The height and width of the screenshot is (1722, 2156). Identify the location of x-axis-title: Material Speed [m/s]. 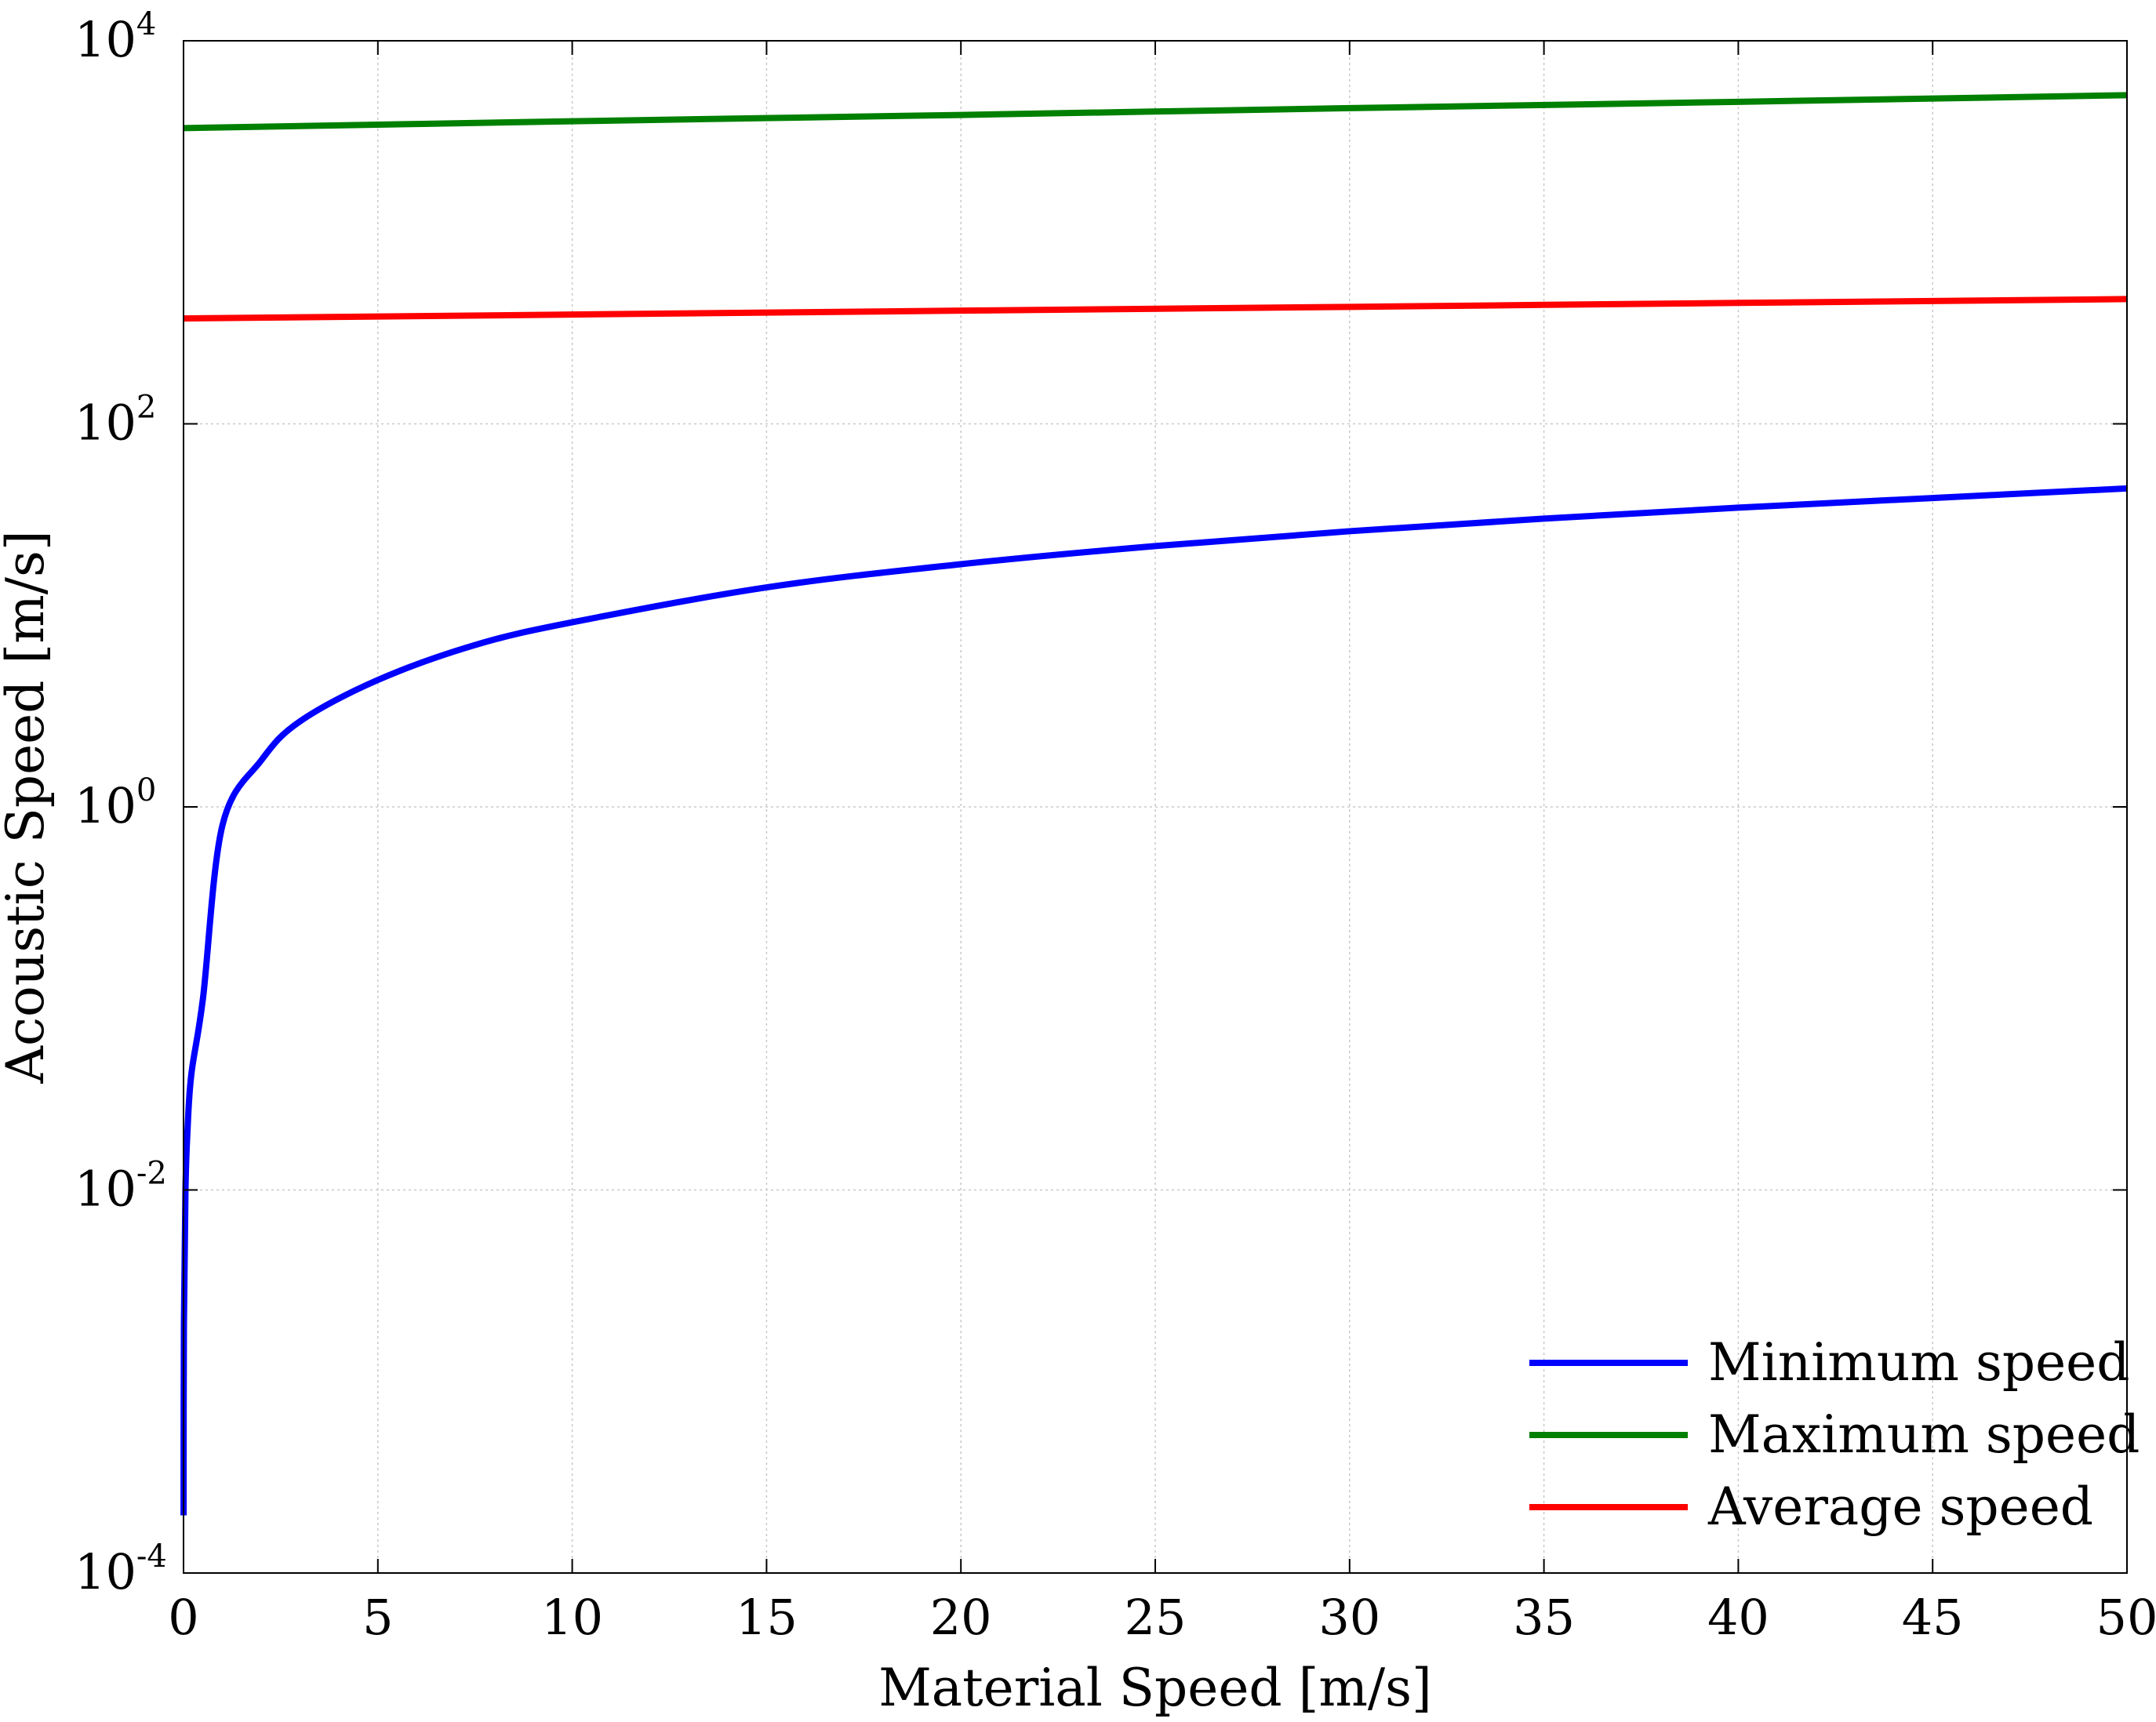
(1155, 1688).